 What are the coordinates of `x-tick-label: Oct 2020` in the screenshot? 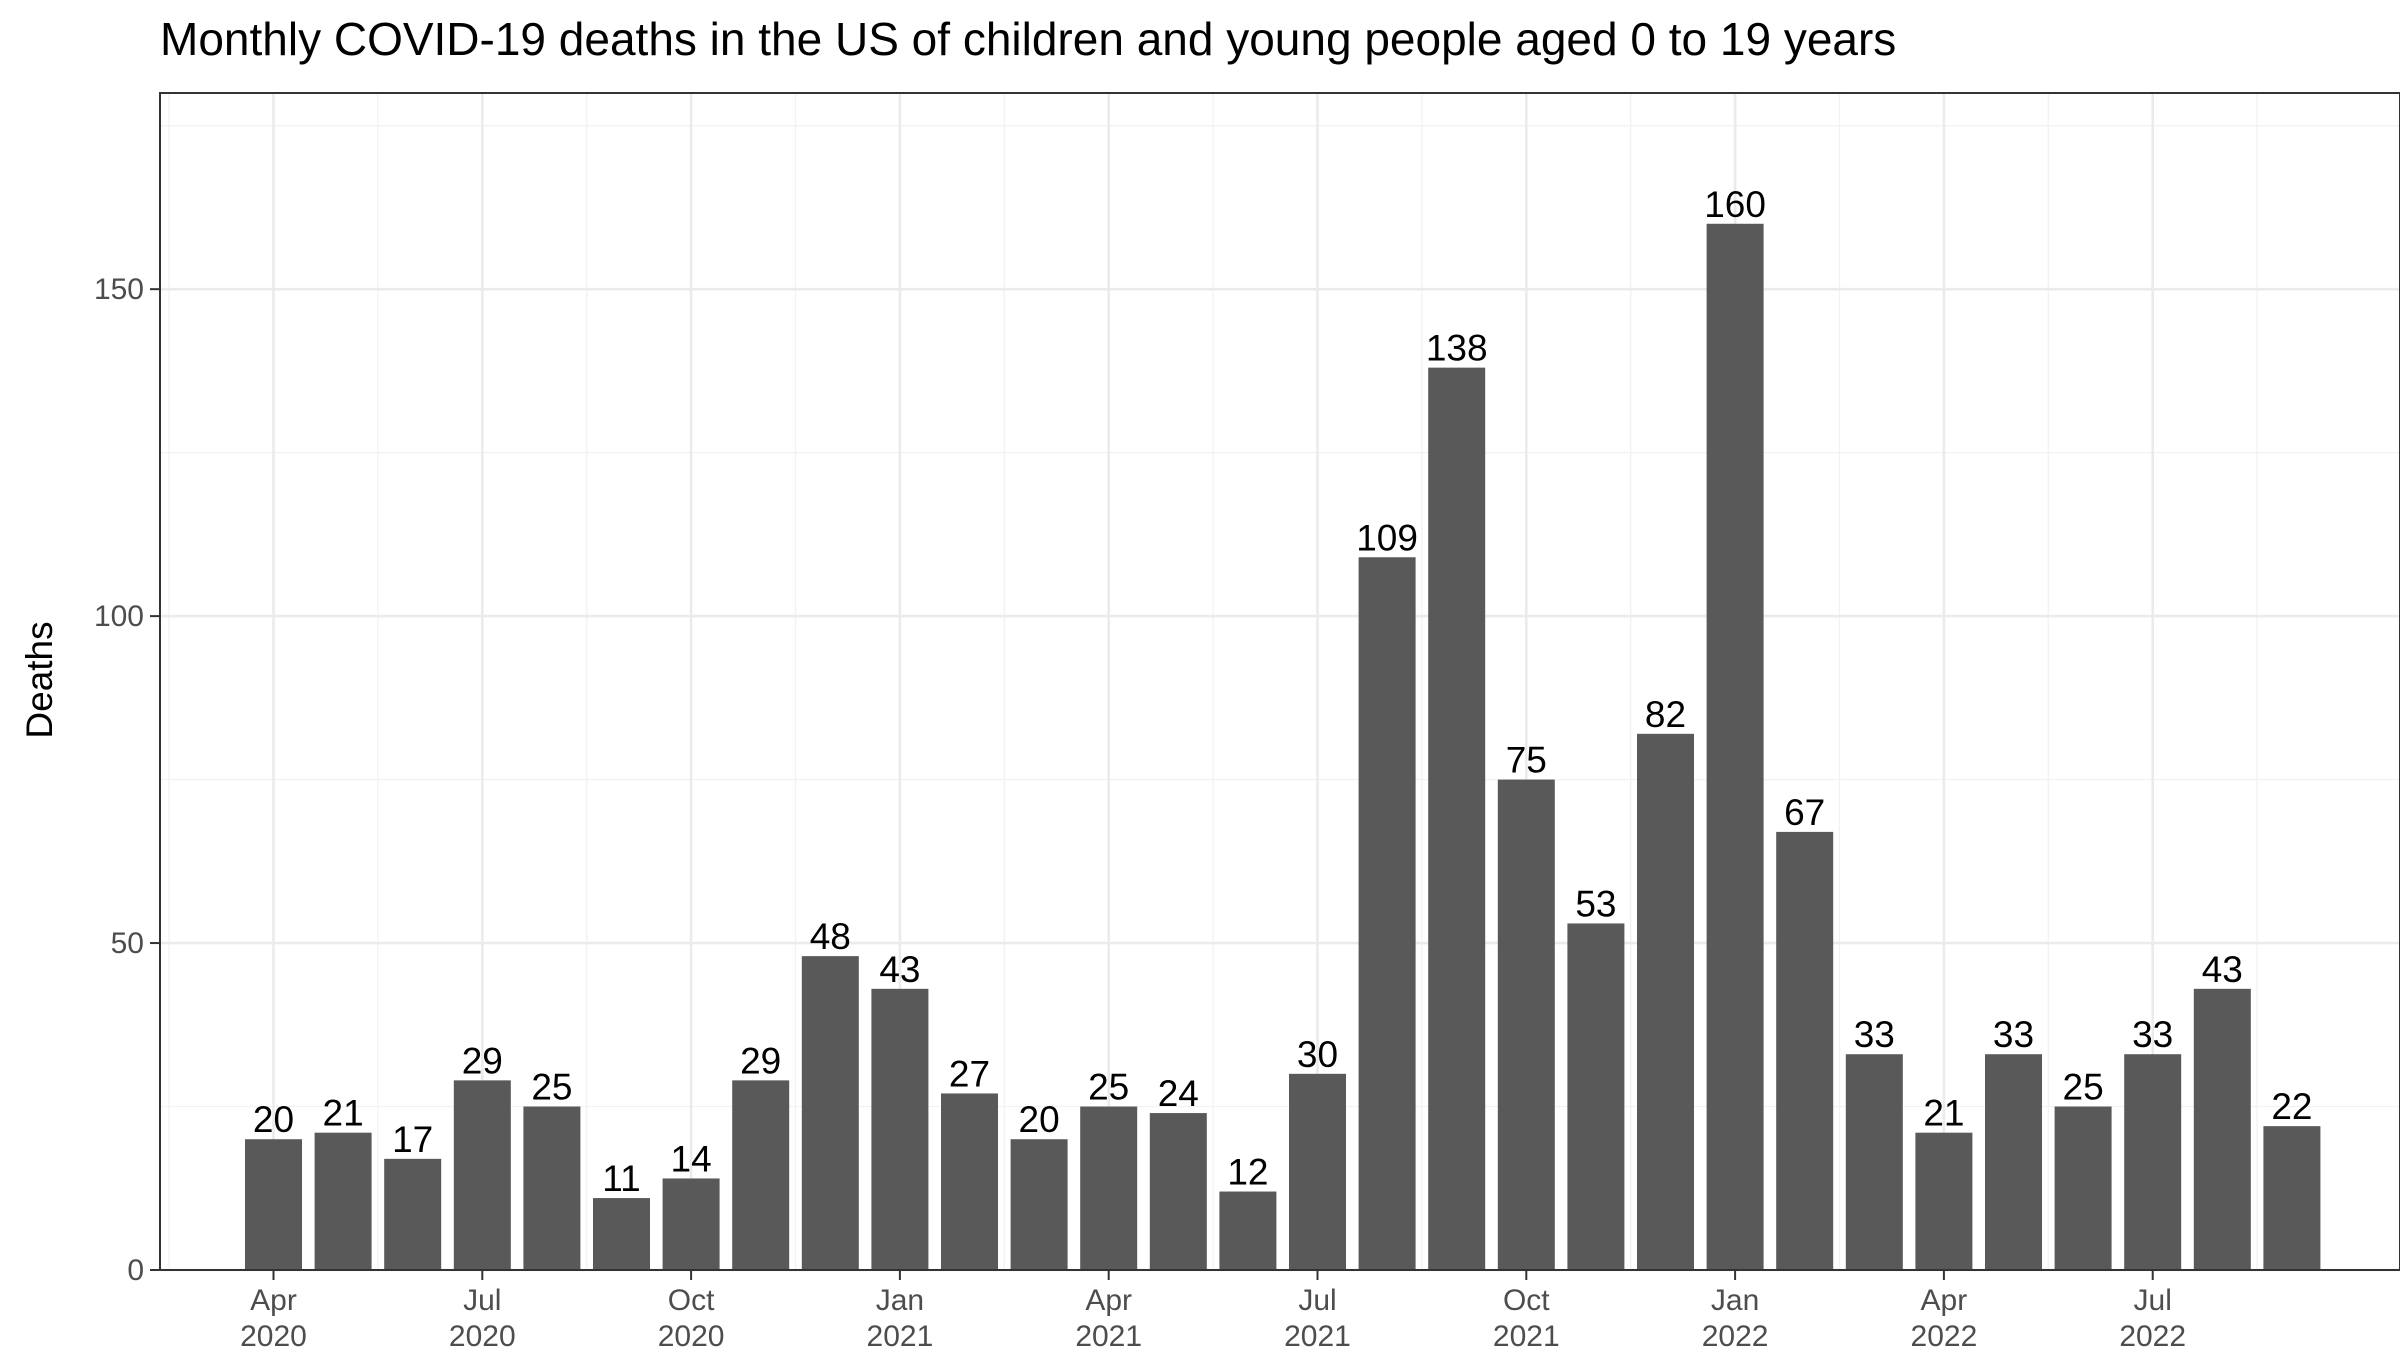 It's located at (691, 1318).